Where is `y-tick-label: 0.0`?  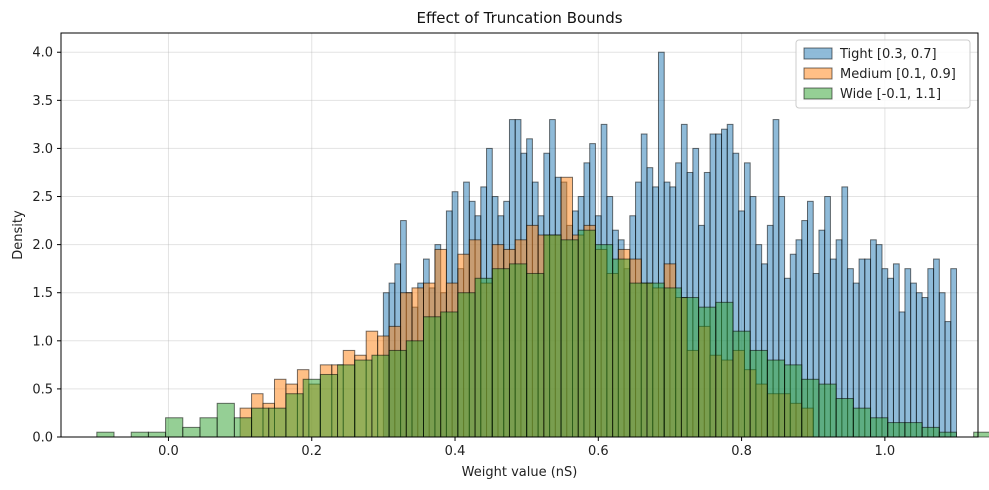 y-tick-label: 0.0 is located at coordinates (42, 438).